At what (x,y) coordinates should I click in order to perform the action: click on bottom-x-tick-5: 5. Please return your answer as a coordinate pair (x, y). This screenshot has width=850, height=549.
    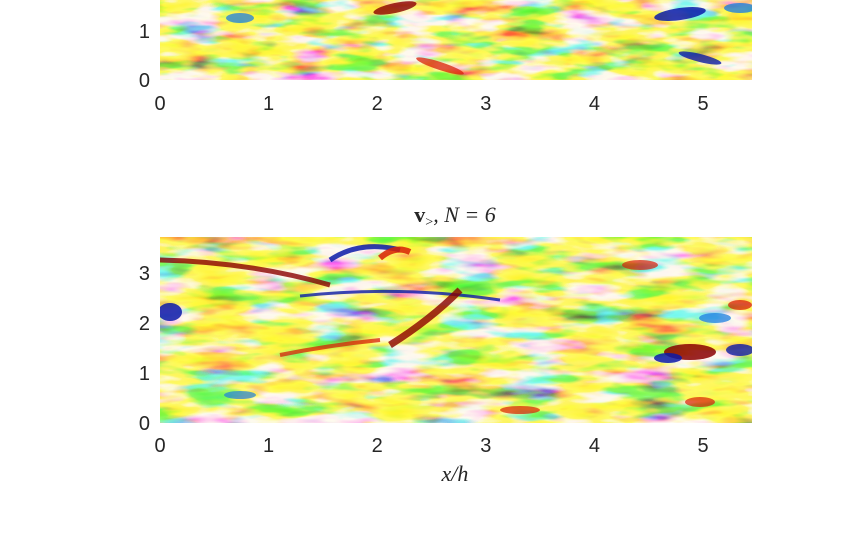
    Looking at the image, I should click on (702, 446).